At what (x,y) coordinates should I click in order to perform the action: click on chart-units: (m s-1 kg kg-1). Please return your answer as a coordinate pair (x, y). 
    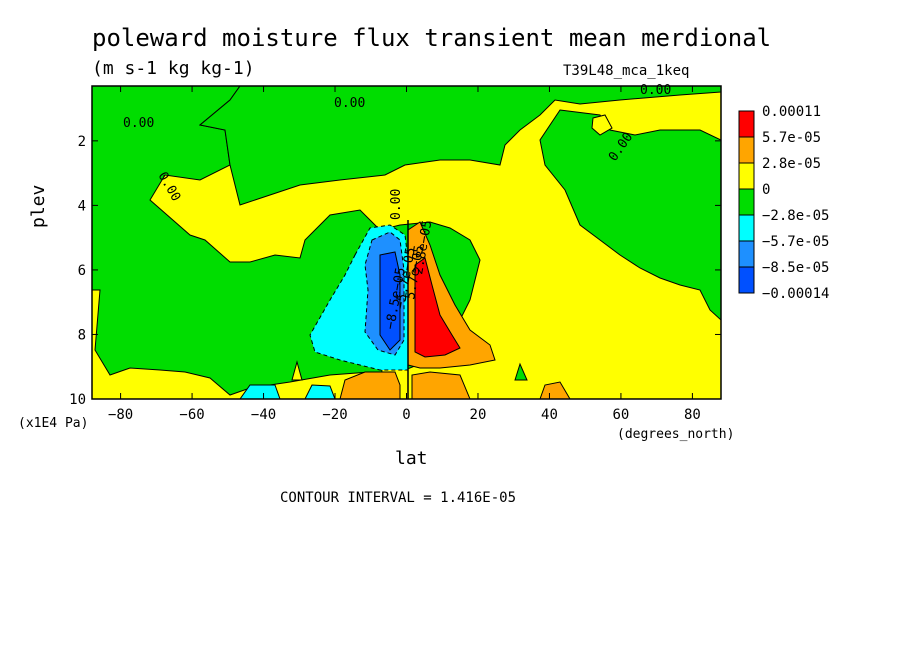
    Looking at the image, I should click on (173, 68).